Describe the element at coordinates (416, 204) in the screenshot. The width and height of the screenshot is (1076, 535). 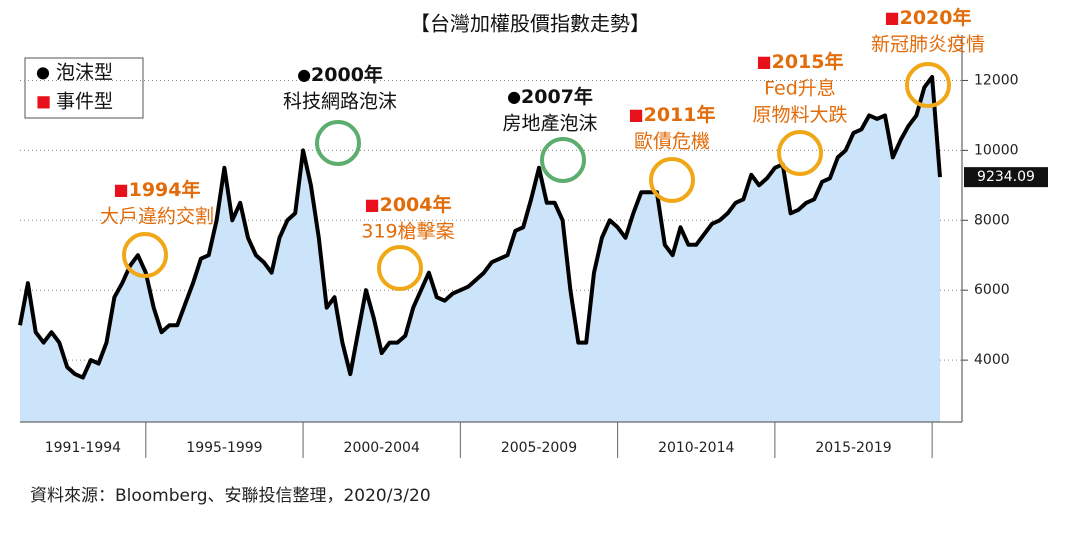
I see `annotation-line: 2004年` at that location.